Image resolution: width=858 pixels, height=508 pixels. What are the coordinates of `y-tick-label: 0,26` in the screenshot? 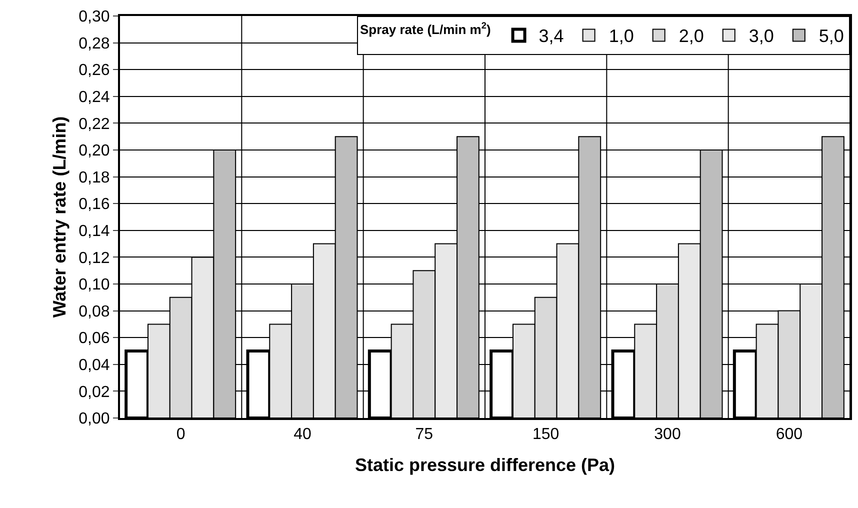 It's located at (94, 71).